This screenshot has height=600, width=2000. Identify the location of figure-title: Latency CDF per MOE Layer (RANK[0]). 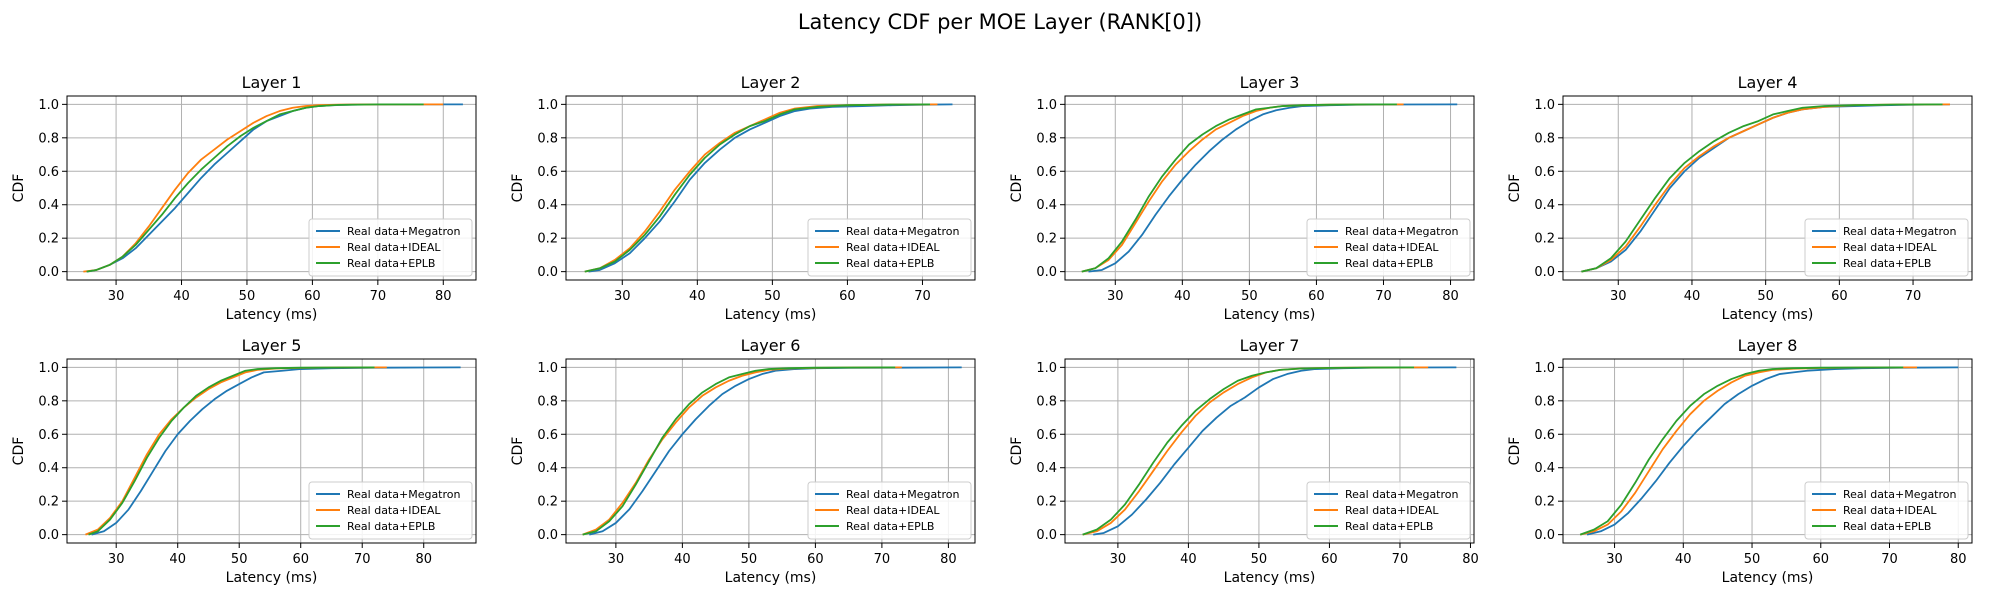
(1000, 22).